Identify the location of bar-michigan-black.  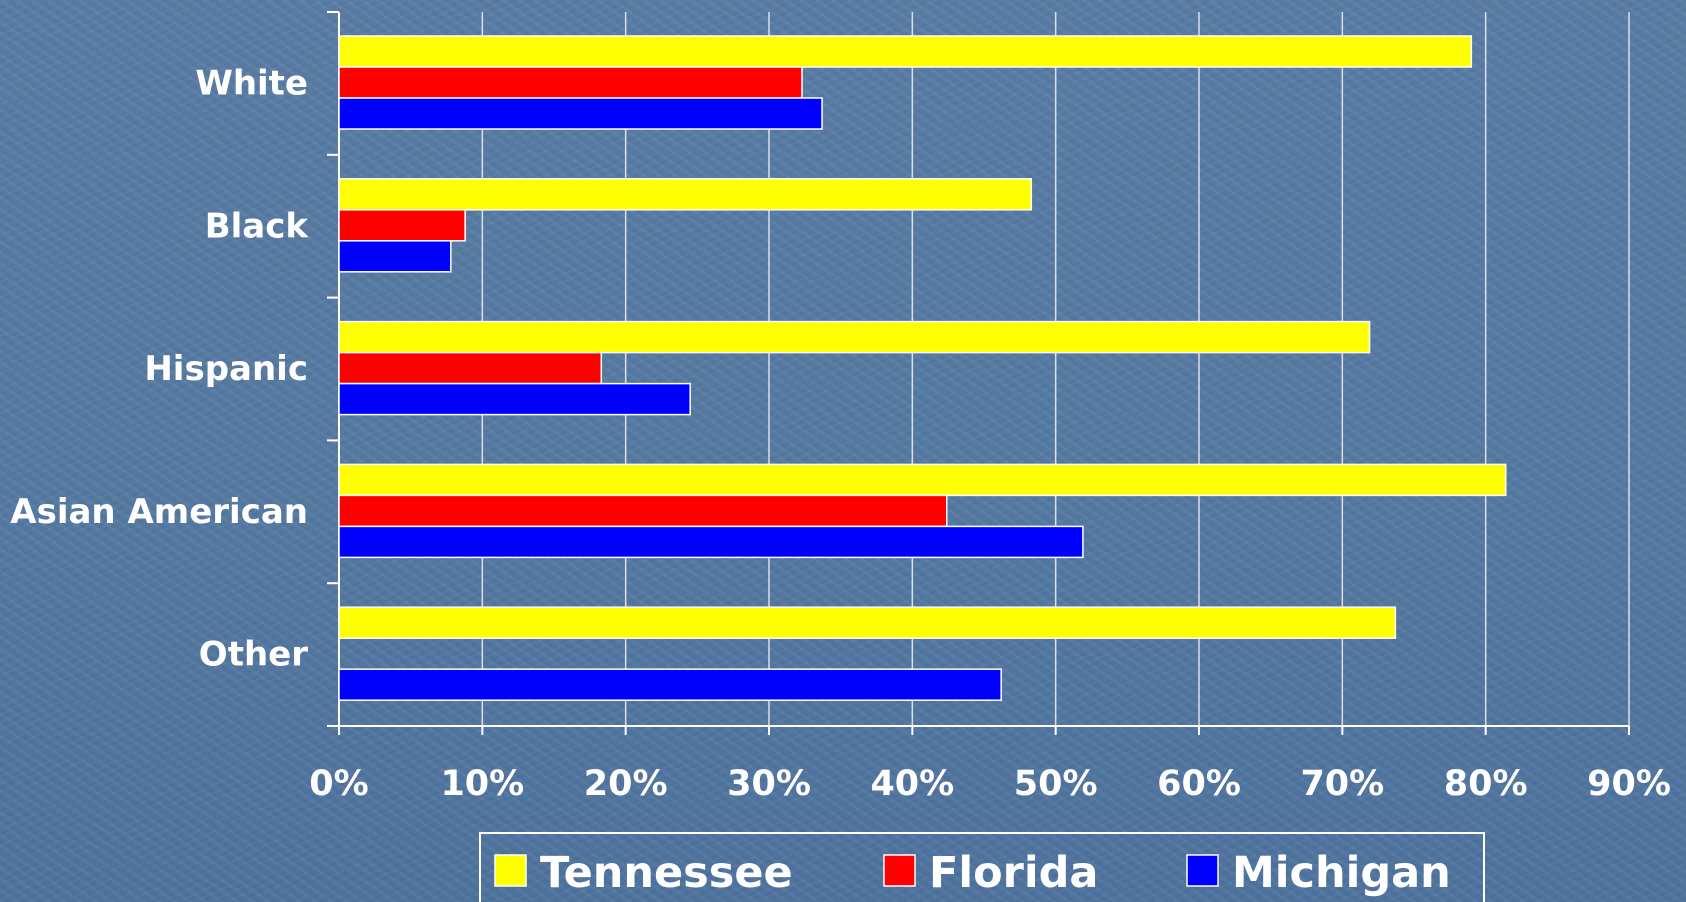
(395, 256).